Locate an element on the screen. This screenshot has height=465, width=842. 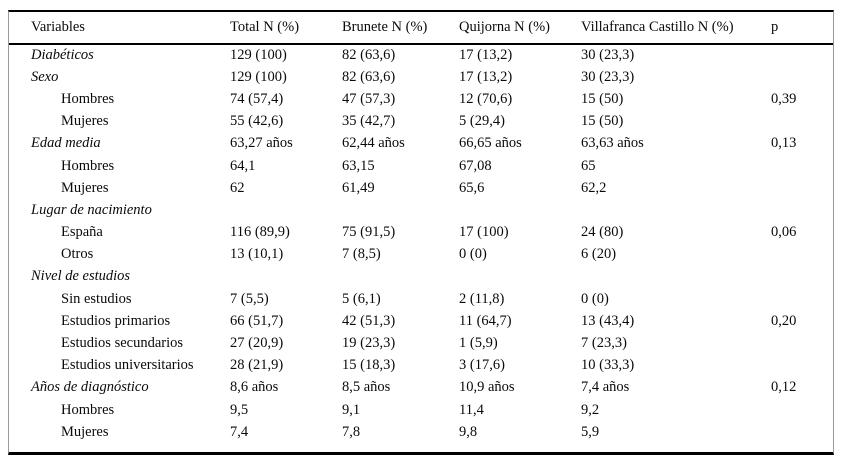
table-cell: 0,39 is located at coordinates (784, 98).